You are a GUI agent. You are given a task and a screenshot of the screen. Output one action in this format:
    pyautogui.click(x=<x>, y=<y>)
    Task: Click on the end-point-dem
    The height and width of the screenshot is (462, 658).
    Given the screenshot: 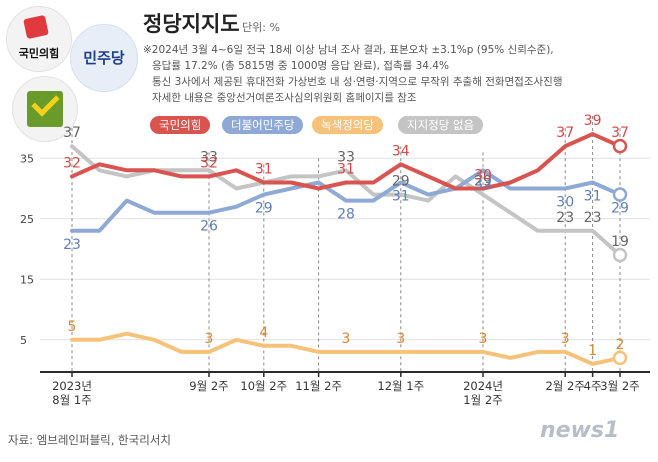 What is the action you would take?
    pyautogui.click(x=620, y=194)
    